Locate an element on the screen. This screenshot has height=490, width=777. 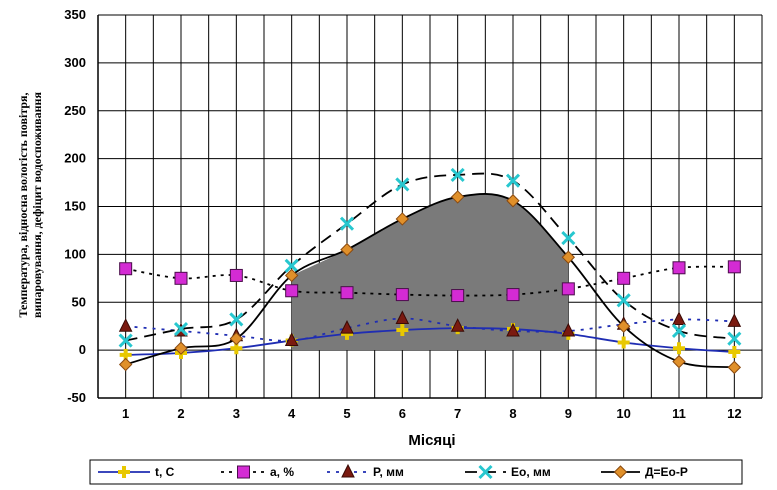
x-tick-label: 8 is located at coordinates (512, 413).